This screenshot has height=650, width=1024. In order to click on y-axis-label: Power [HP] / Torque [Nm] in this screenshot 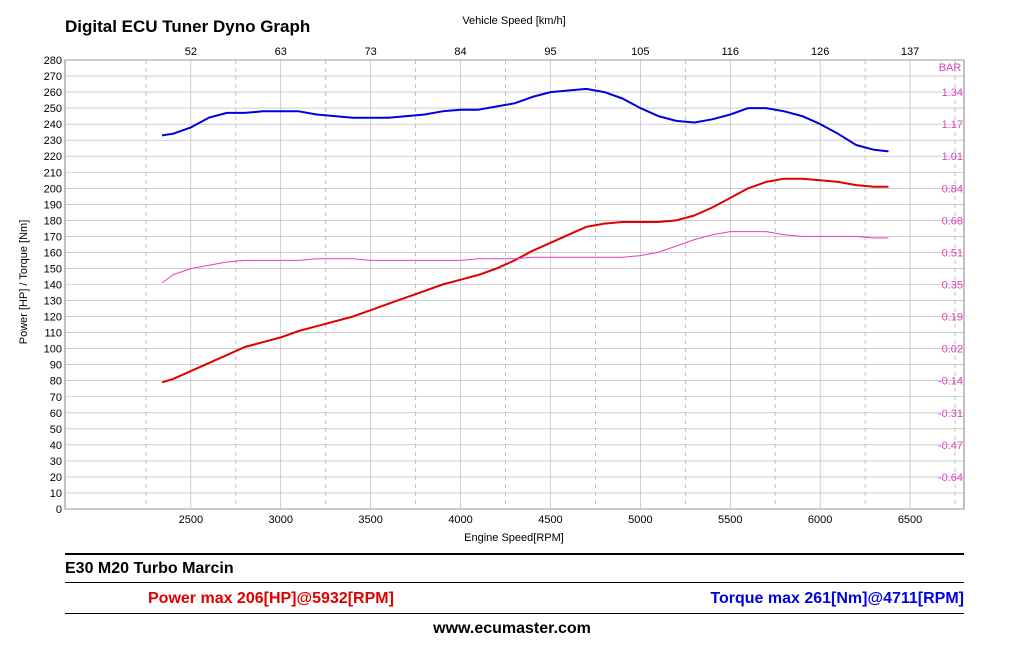, I will do `click(24, 282)`.